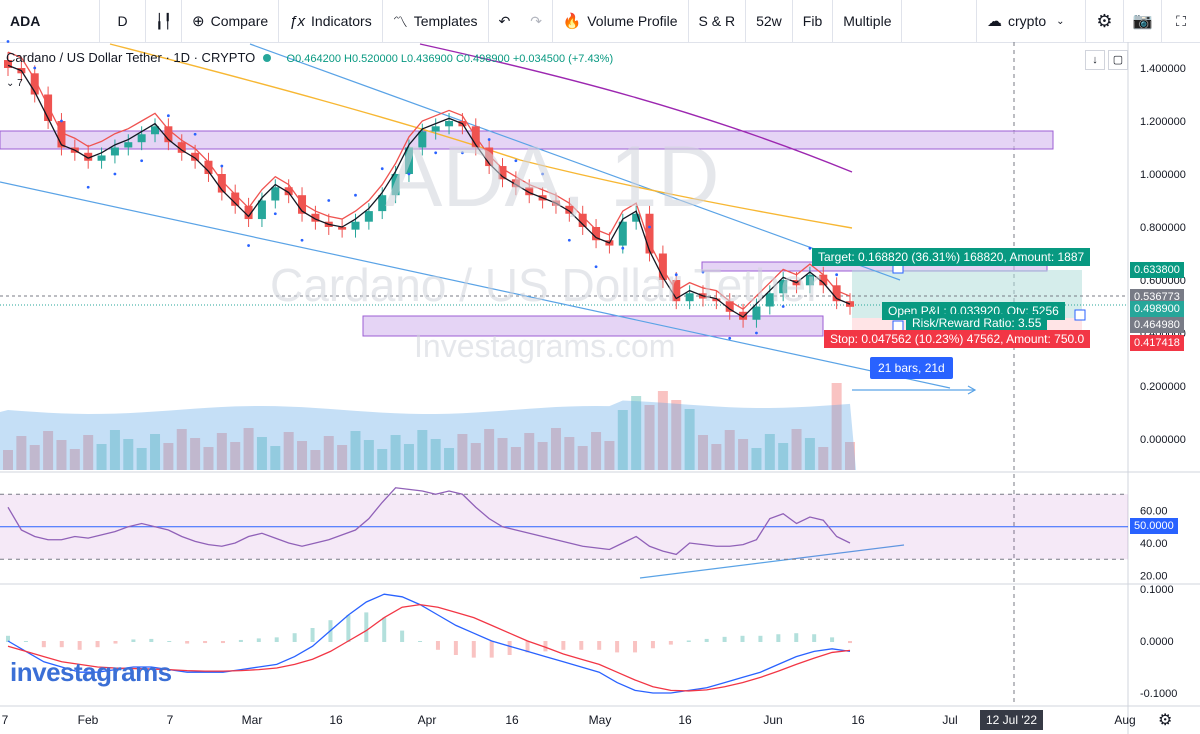 This screenshot has width=1200, height=734. What do you see at coordinates (1163, 122) in the screenshot?
I see `price-tick-label: 1.200000` at bounding box center [1163, 122].